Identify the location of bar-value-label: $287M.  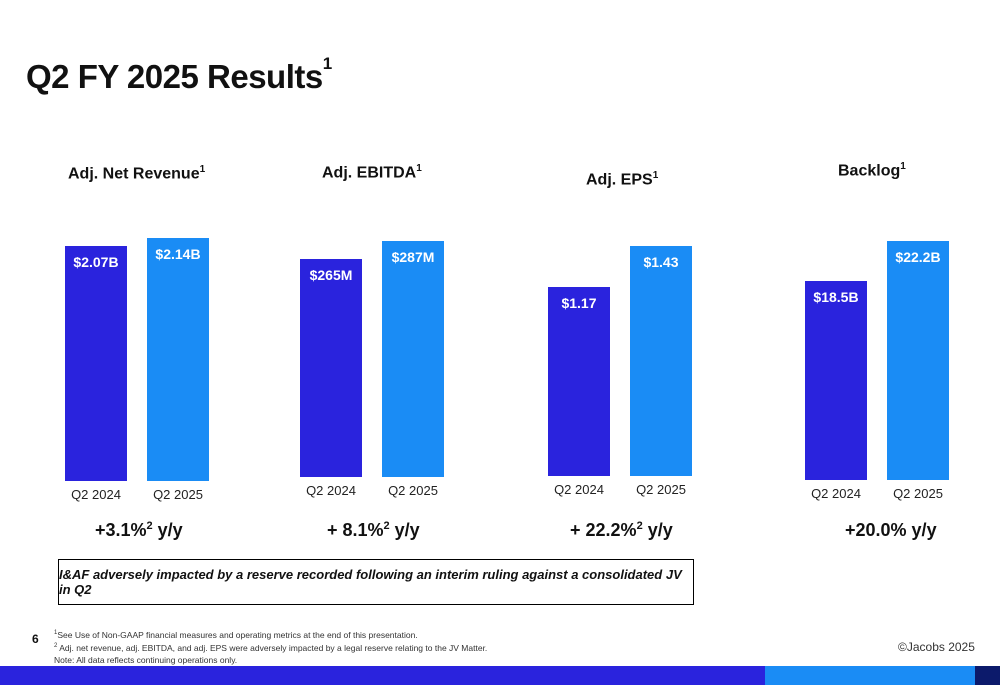
(413, 257).